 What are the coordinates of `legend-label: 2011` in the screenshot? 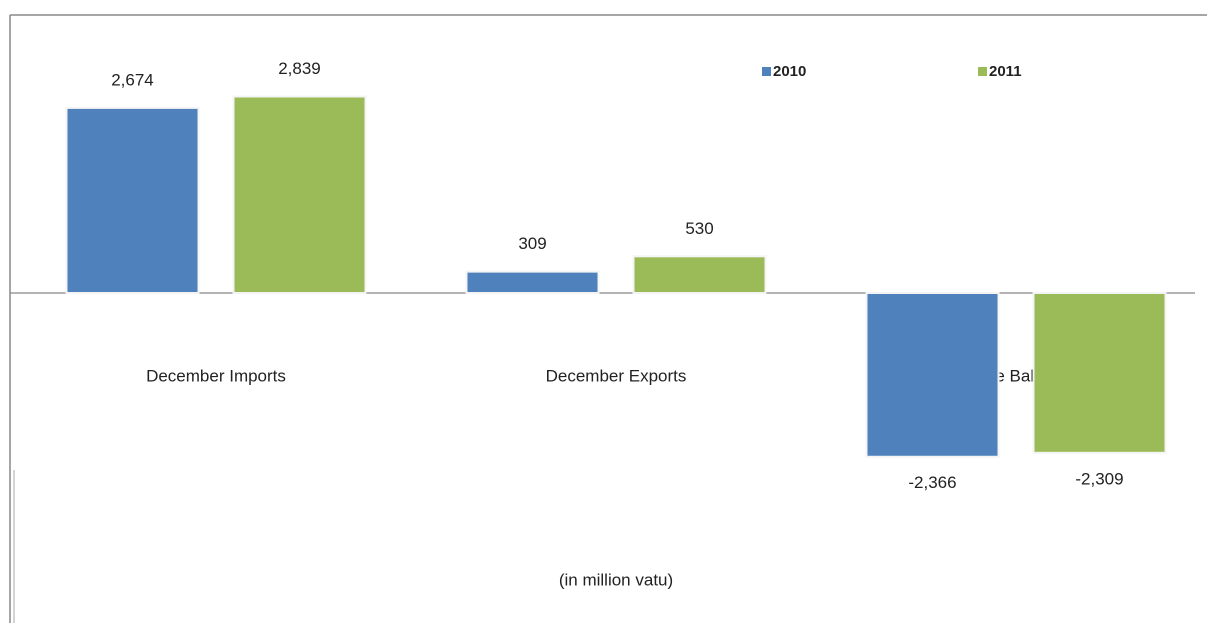 It's located at (1005, 71).